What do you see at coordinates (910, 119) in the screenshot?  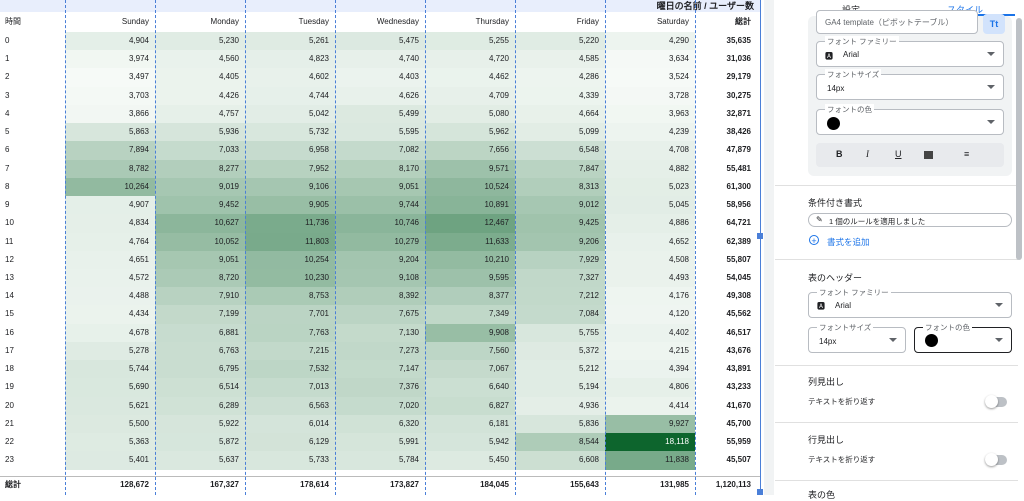 I see `font-color-field: フォントの色` at bounding box center [910, 119].